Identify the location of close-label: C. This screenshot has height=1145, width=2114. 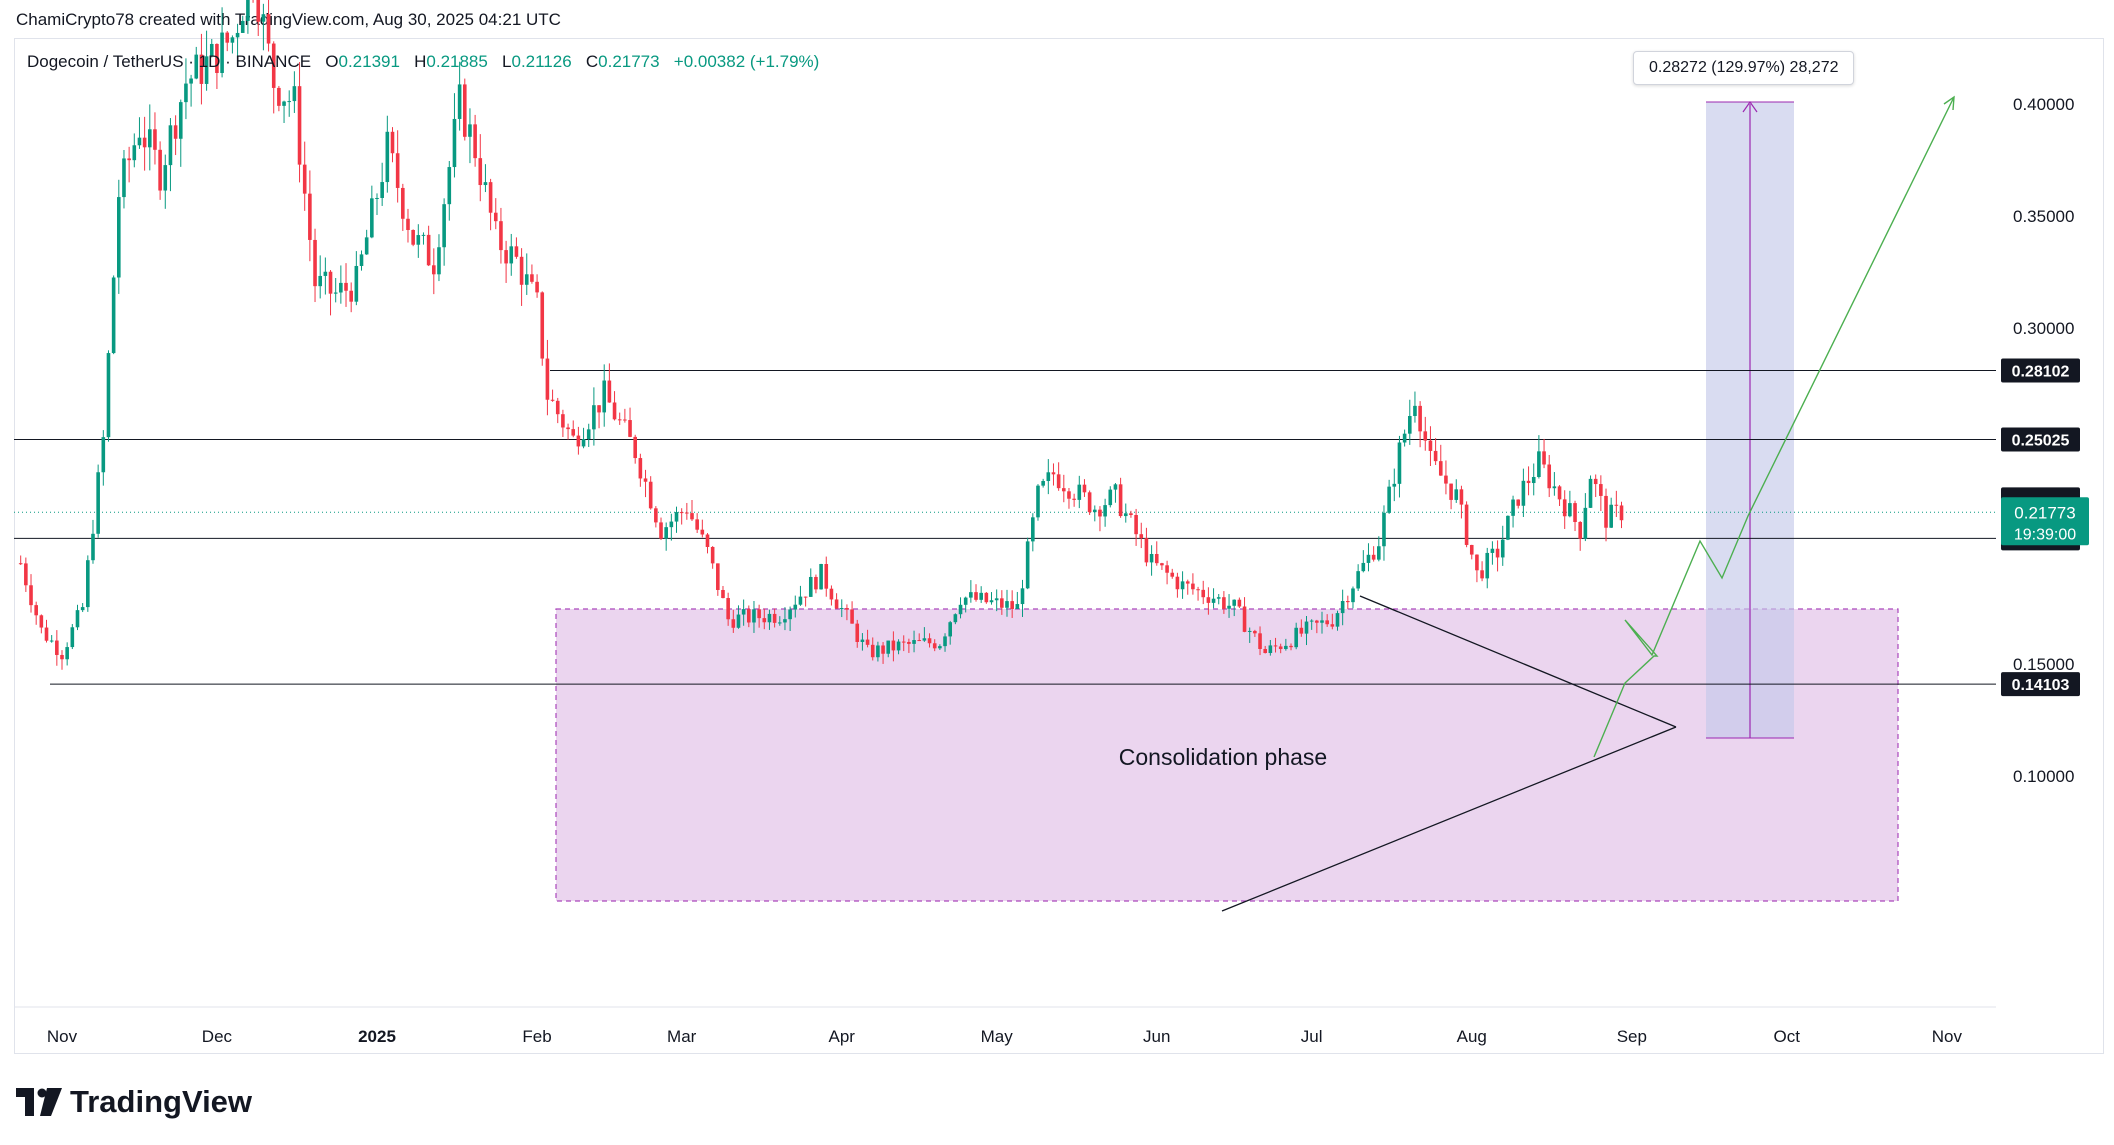
(592, 61).